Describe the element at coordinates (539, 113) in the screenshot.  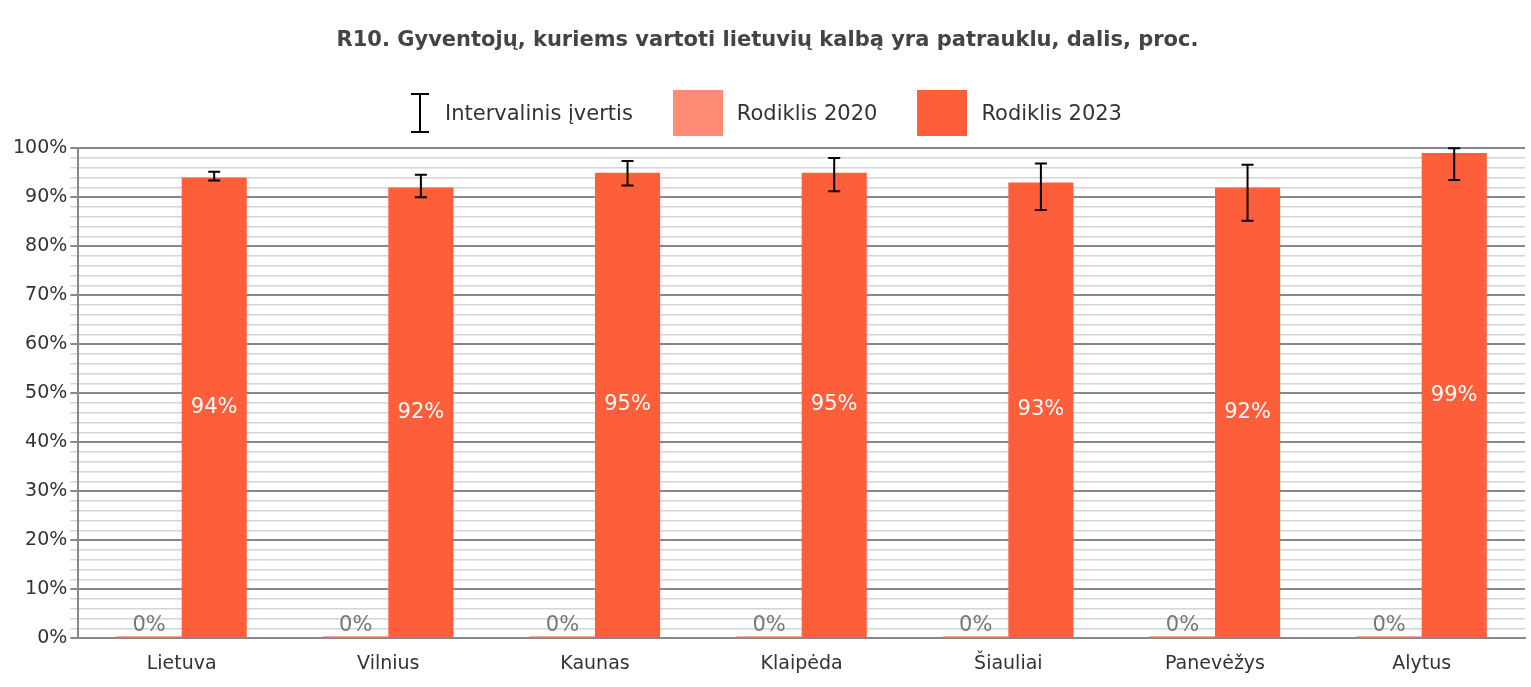
I see `text: Intervalinis įvertis` at that location.